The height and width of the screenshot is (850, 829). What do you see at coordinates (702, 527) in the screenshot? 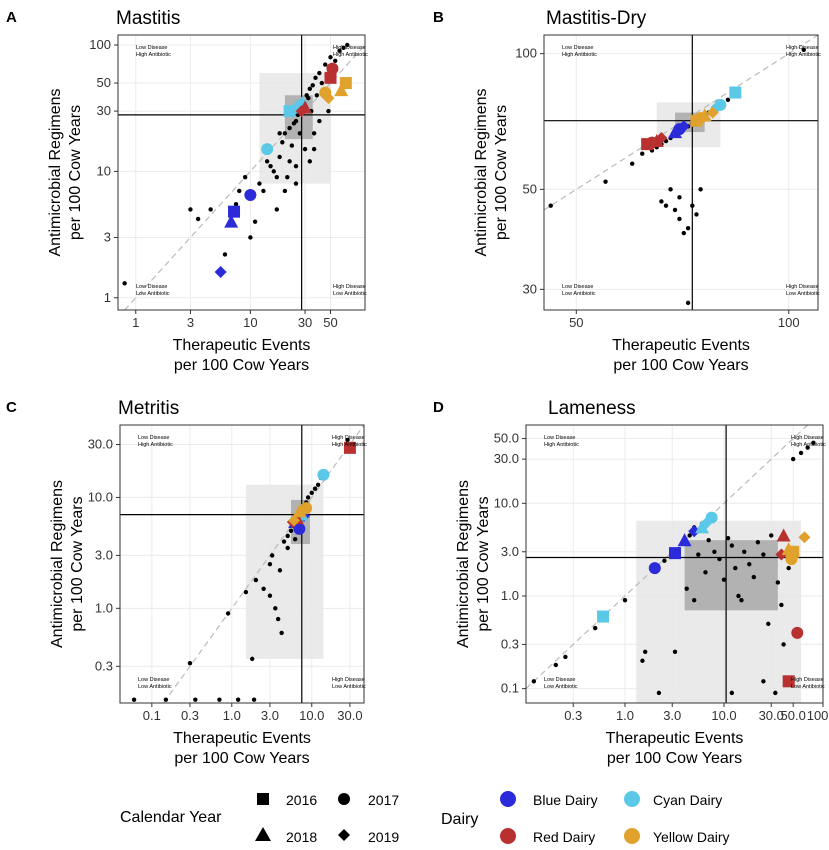
I see `cyan-dairy-2018-point` at bounding box center [702, 527].